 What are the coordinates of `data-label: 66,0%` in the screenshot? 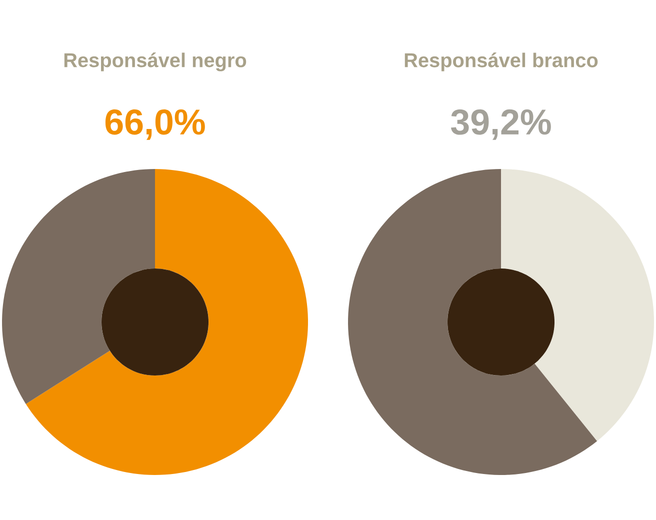 It's located at (155, 124).